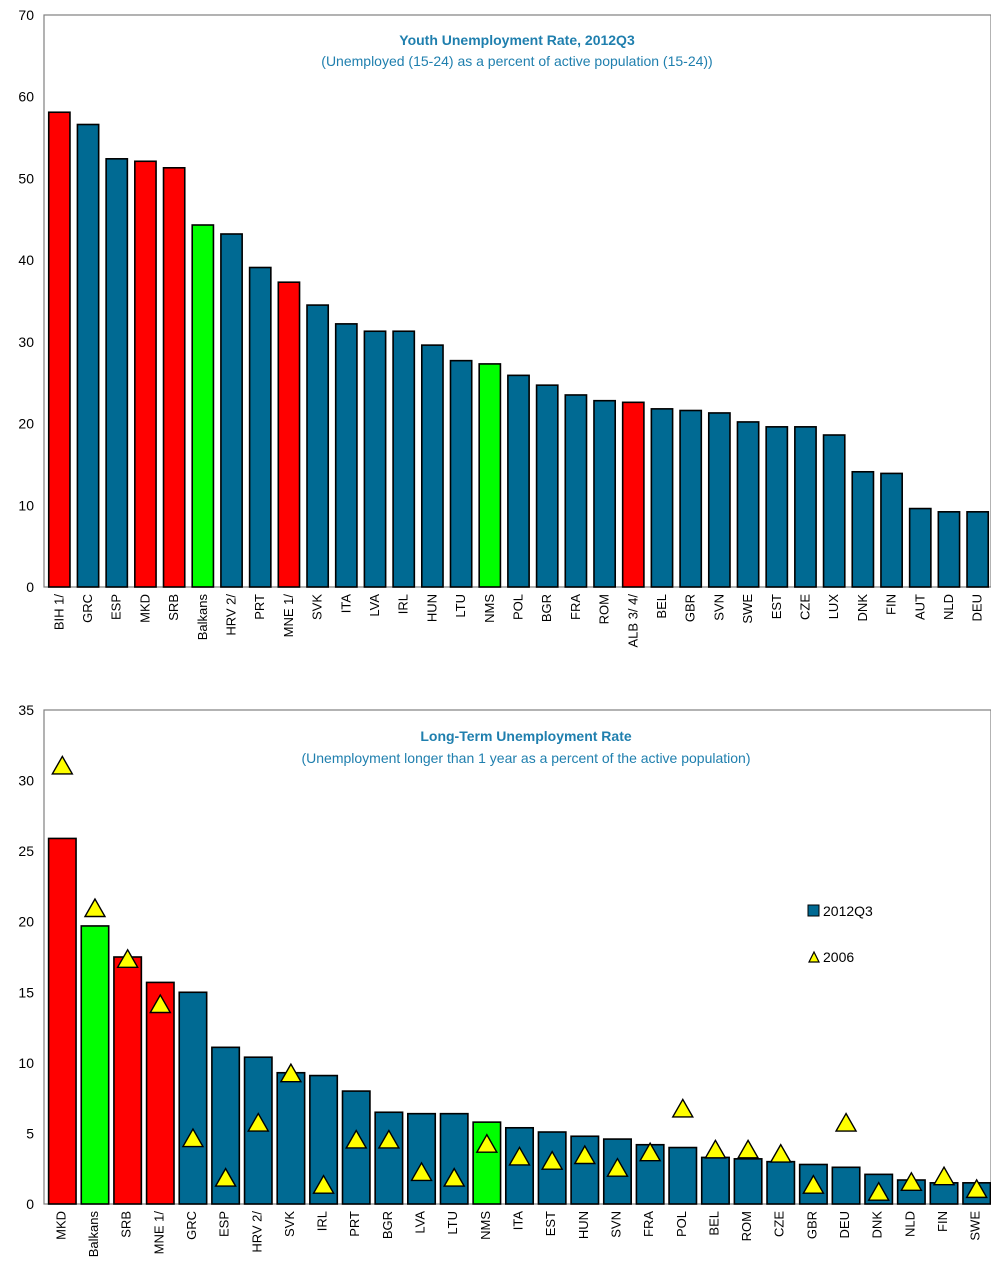 The width and height of the screenshot is (991, 1281). What do you see at coordinates (374, 605) in the screenshot?
I see `x-tick-label: LVA` at bounding box center [374, 605].